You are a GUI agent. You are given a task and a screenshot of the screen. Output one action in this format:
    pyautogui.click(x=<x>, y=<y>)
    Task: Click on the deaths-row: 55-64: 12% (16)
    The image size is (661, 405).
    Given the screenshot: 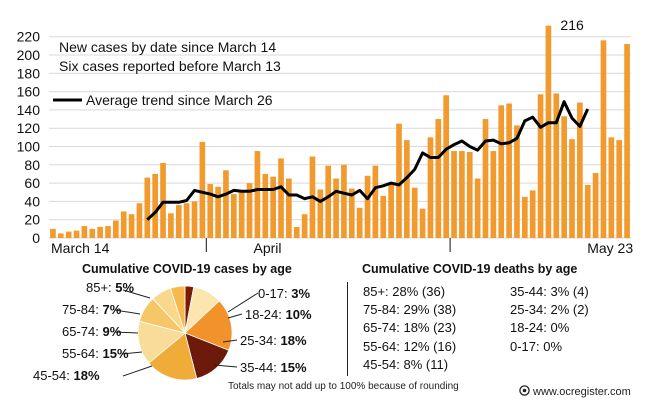 What is the action you would take?
    pyautogui.click(x=410, y=346)
    